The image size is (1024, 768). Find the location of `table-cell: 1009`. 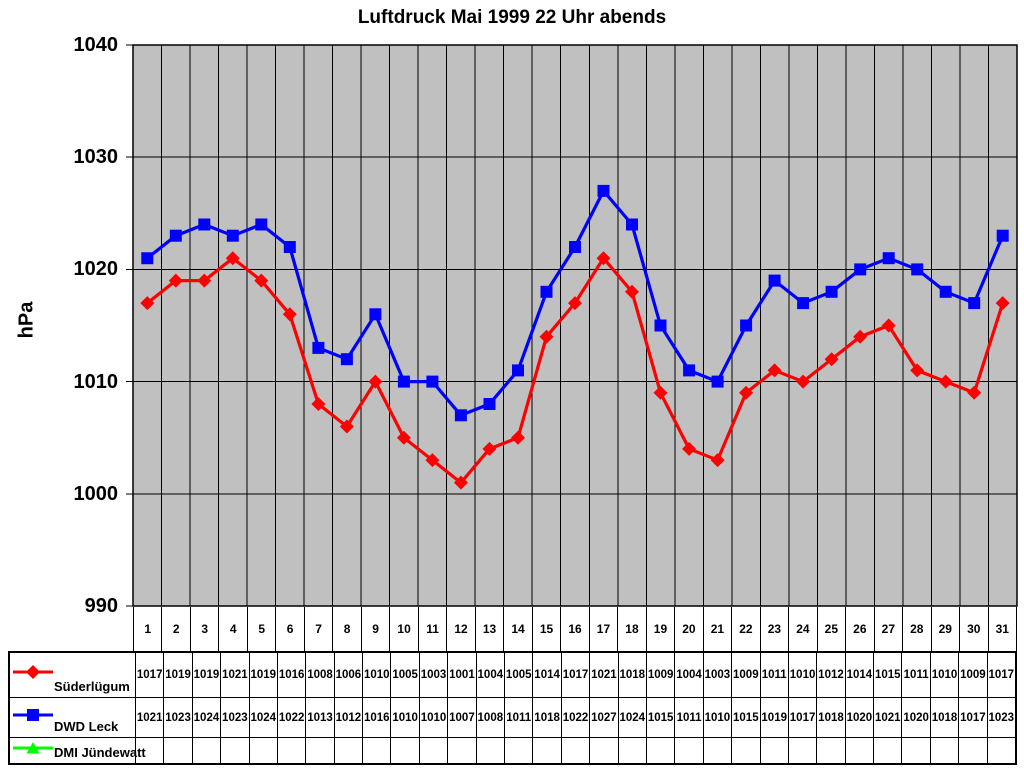

table-cell: 1009 is located at coordinates (972, 675).